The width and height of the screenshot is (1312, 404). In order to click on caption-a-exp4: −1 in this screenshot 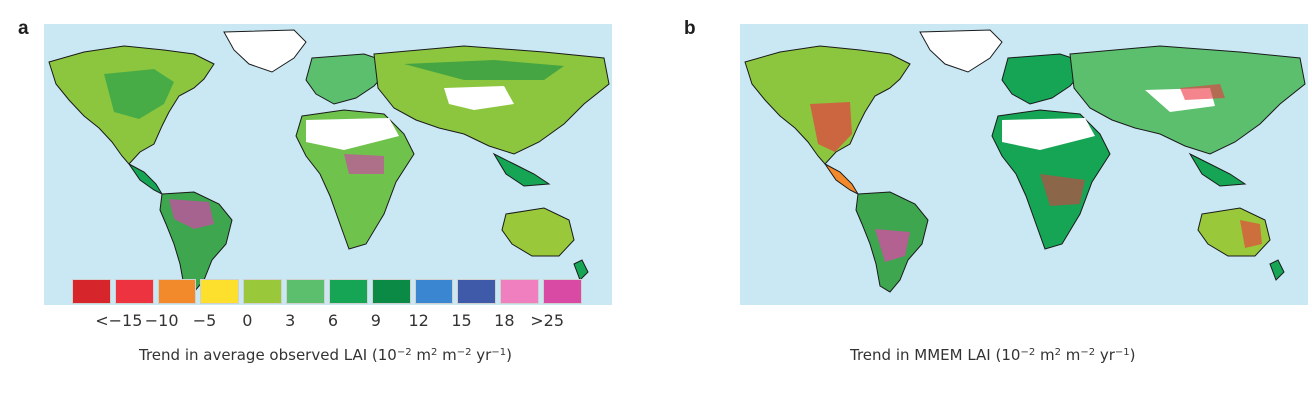, I will do `click(499, 352)`.